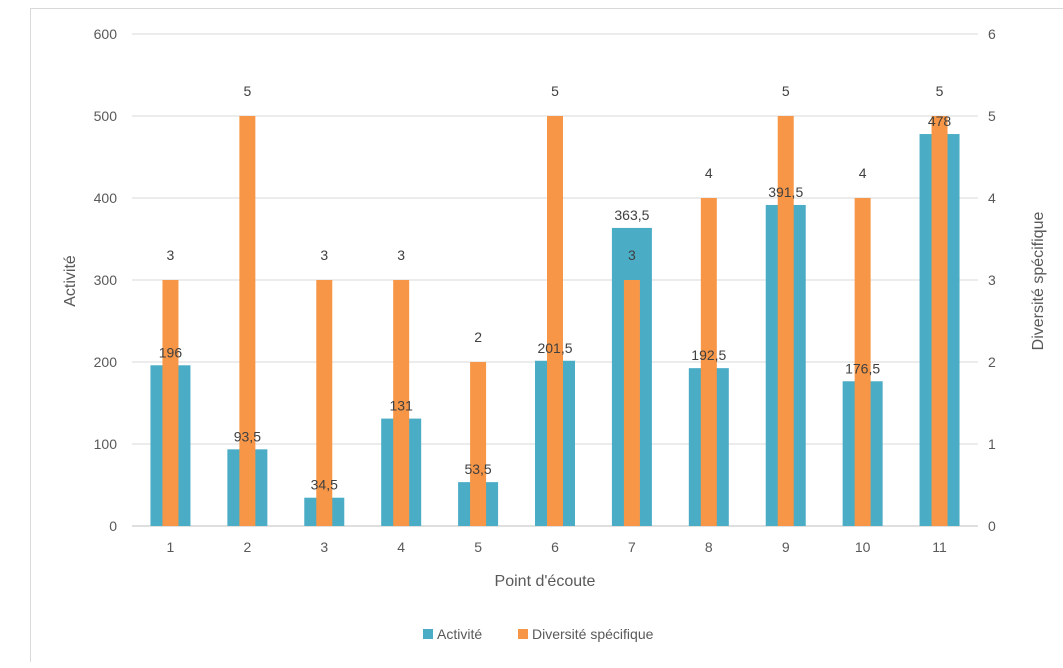  What do you see at coordinates (324, 547) in the screenshot?
I see `x-tick-label: 3` at bounding box center [324, 547].